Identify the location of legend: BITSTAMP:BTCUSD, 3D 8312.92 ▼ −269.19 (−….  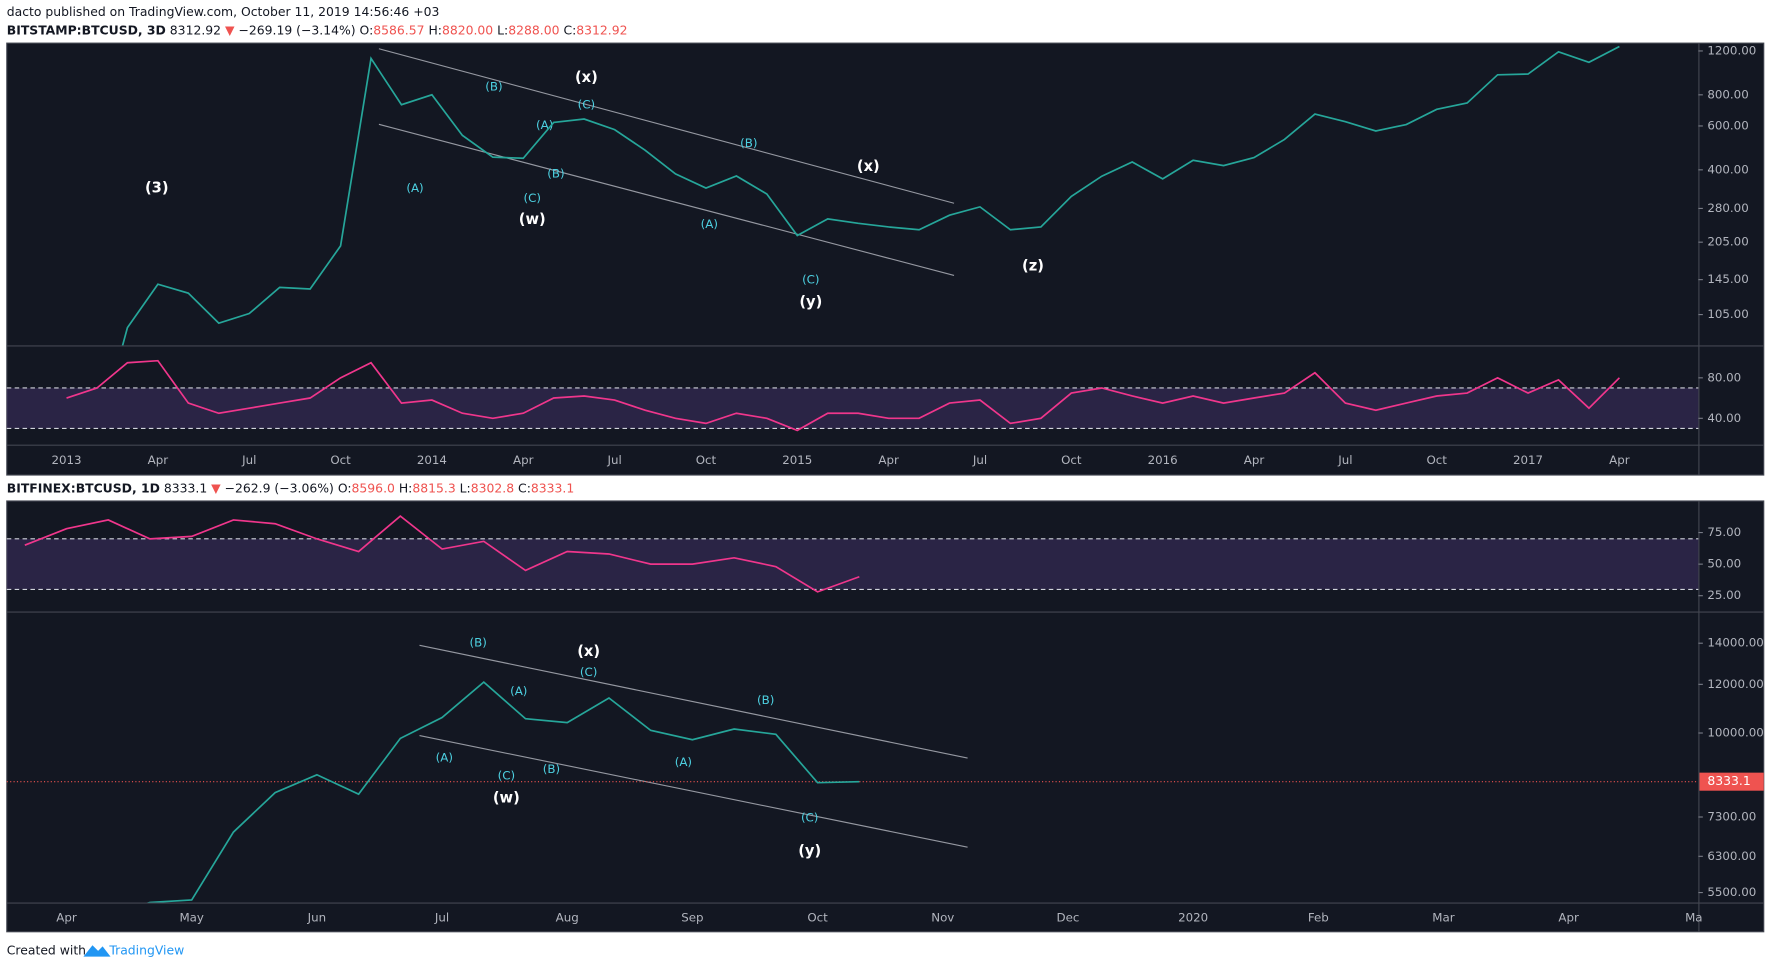
(317, 29).